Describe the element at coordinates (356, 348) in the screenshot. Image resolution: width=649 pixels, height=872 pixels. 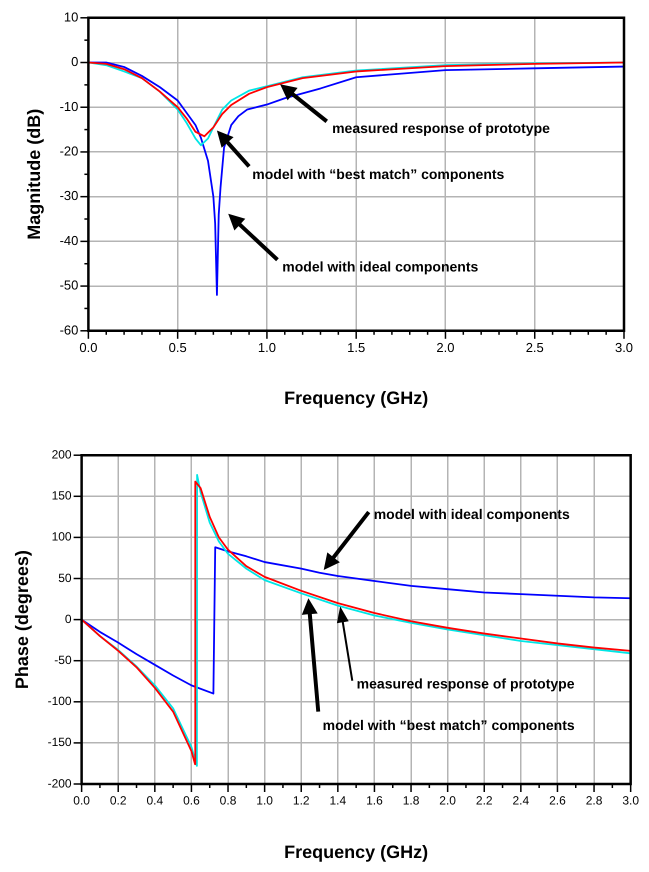
I see `x-tick-label: 1.5` at that location.